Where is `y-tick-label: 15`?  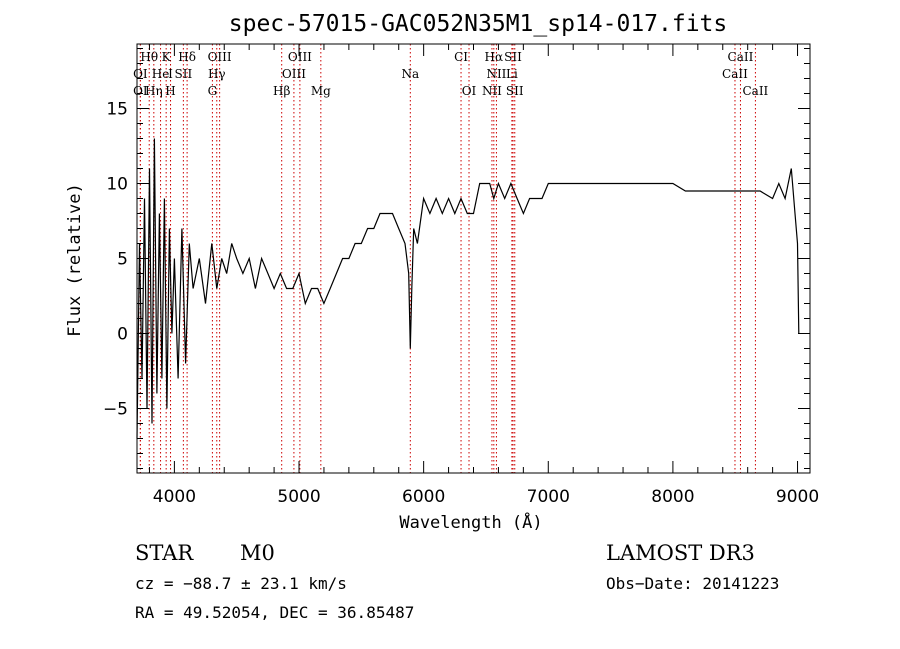
y-tick-label: 15 is located at coordinates (117, 110).